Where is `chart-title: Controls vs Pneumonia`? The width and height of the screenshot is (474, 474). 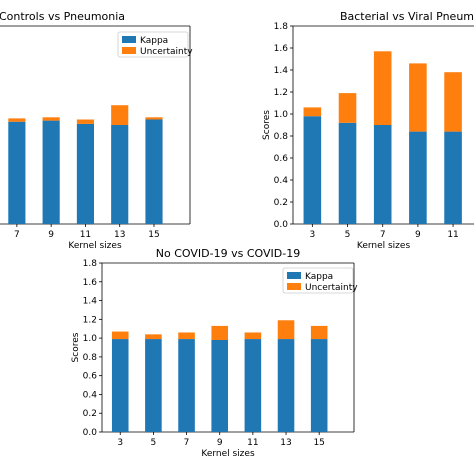 chart-title: Controls vs Pneumonia is located at coordinates (62, 16).